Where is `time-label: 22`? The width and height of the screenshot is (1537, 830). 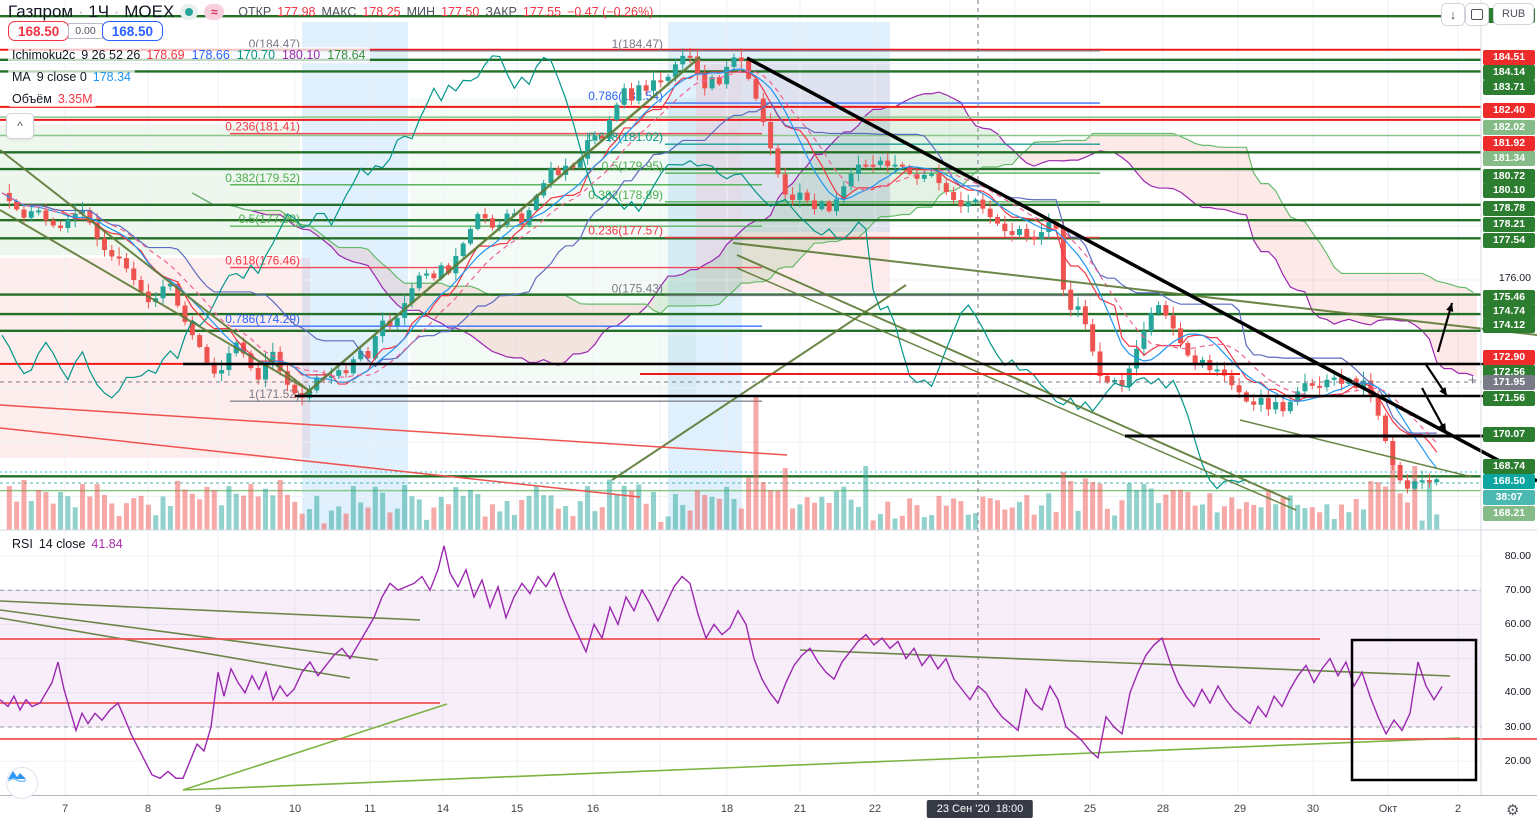 time-label: 22 is located at coordinates (875, 809).